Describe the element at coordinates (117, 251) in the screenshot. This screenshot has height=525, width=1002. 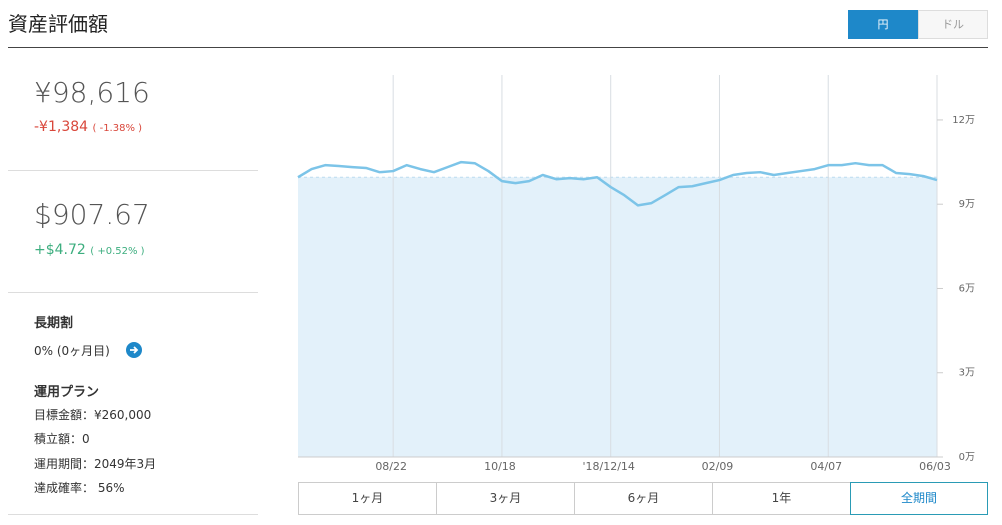
I see `usd-change-pct: ( +0.52% )` at that location.